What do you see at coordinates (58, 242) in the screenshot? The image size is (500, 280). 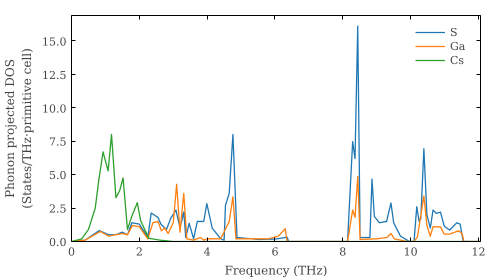 I see `y-tick-label: 0.0` at bounding box center [58, 242].